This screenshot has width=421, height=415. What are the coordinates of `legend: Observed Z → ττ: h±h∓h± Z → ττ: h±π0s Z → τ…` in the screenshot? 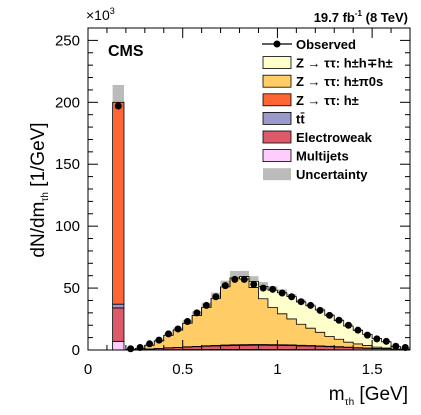 It's located at (327, 109).